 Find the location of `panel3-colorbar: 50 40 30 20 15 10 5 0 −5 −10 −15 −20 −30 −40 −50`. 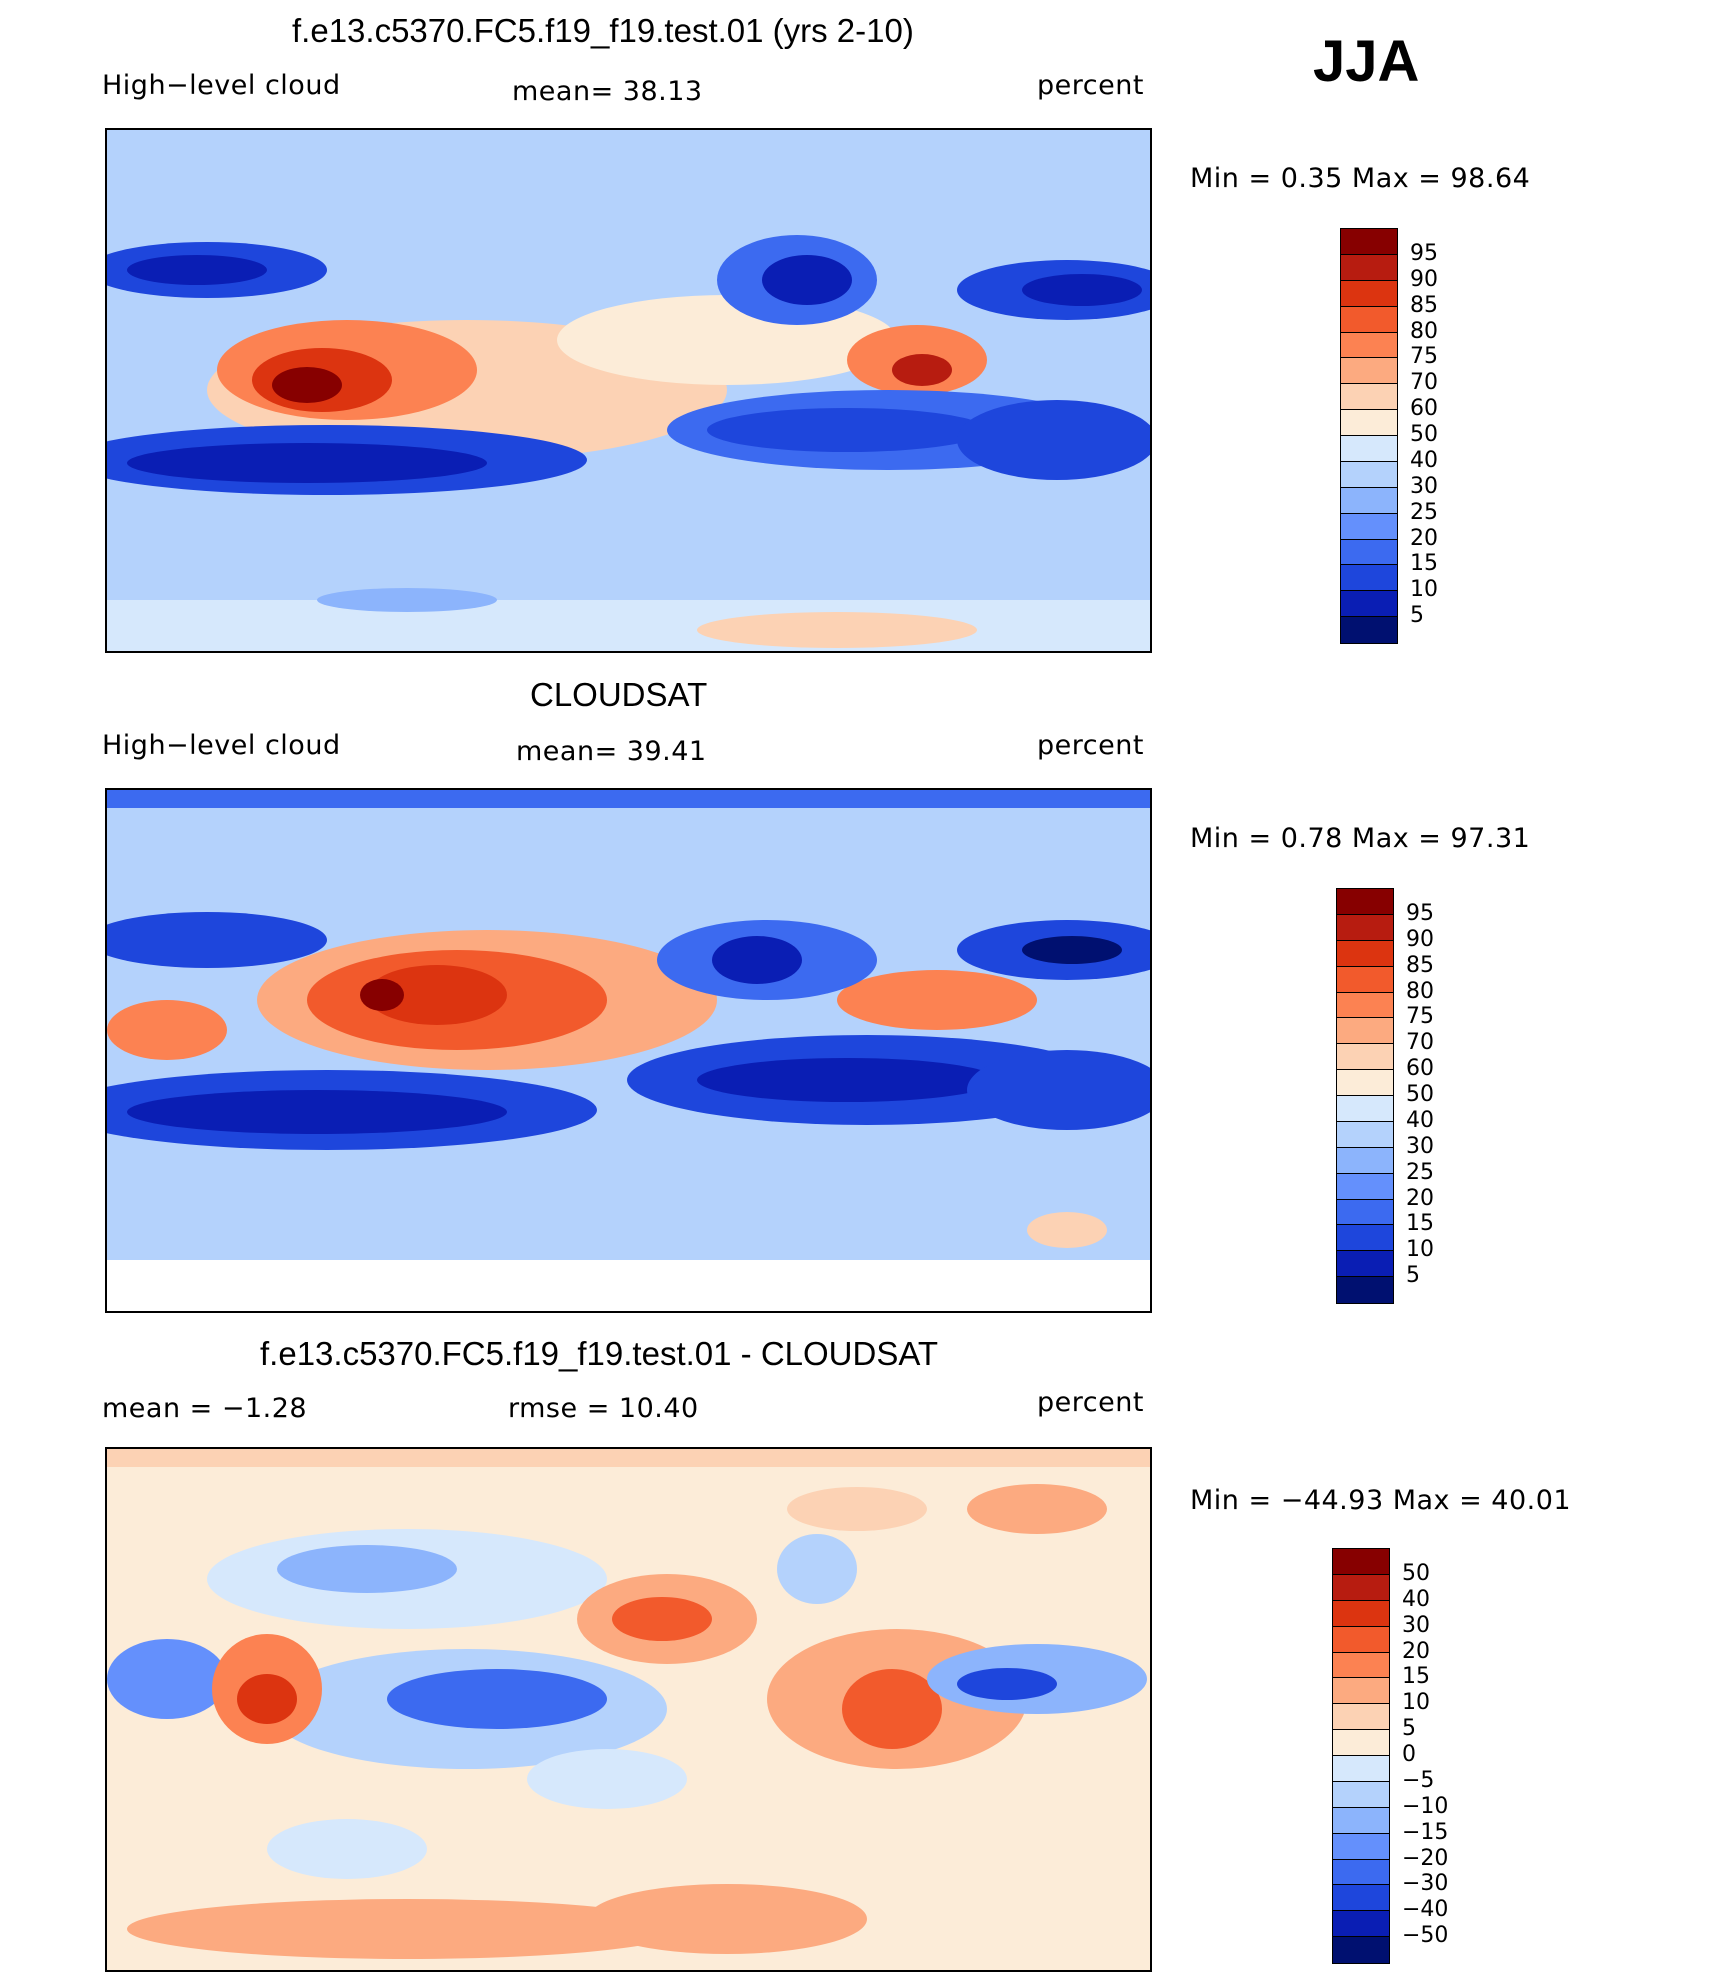

panel3-colorbar: 50 40 30 20 15 10 5 0 −5 −10 −15 −20 −30 −40 −50 is located at coordinates (1402, 1756).